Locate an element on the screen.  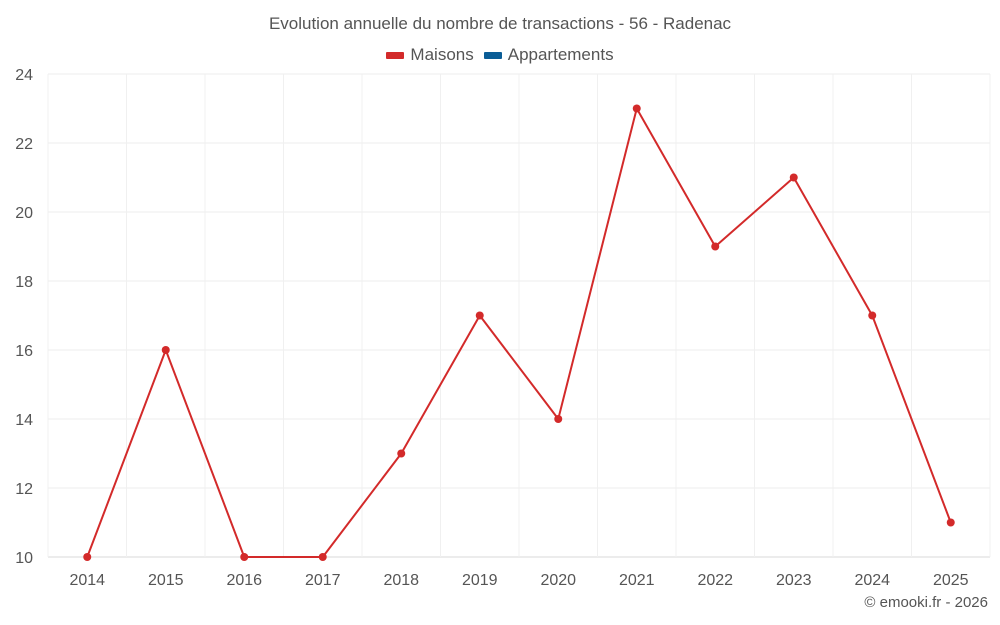
legend-swatch-appartements is located at coordinates (492, 55).